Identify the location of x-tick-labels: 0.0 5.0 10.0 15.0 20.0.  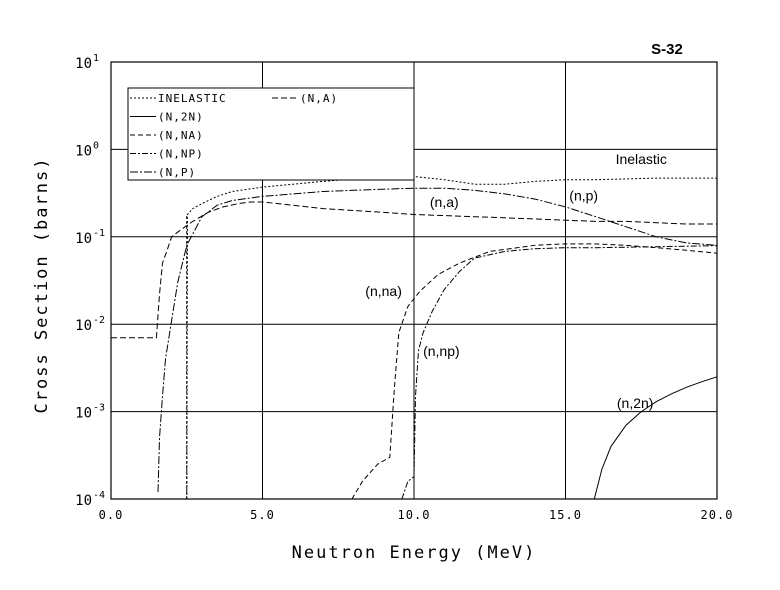
(416, 515).